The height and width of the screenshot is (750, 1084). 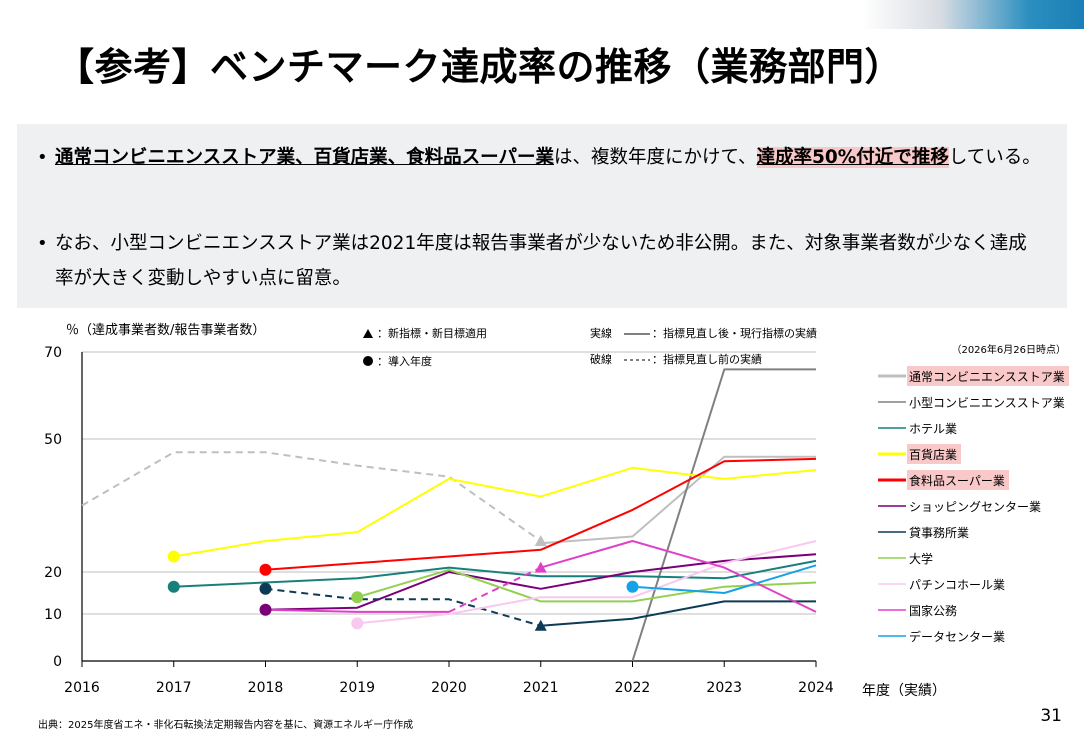 What do you see at coordinates (540, 540) in the screenshot?
I see `series-1-triangle-marker` at bounding box center [540, 540].